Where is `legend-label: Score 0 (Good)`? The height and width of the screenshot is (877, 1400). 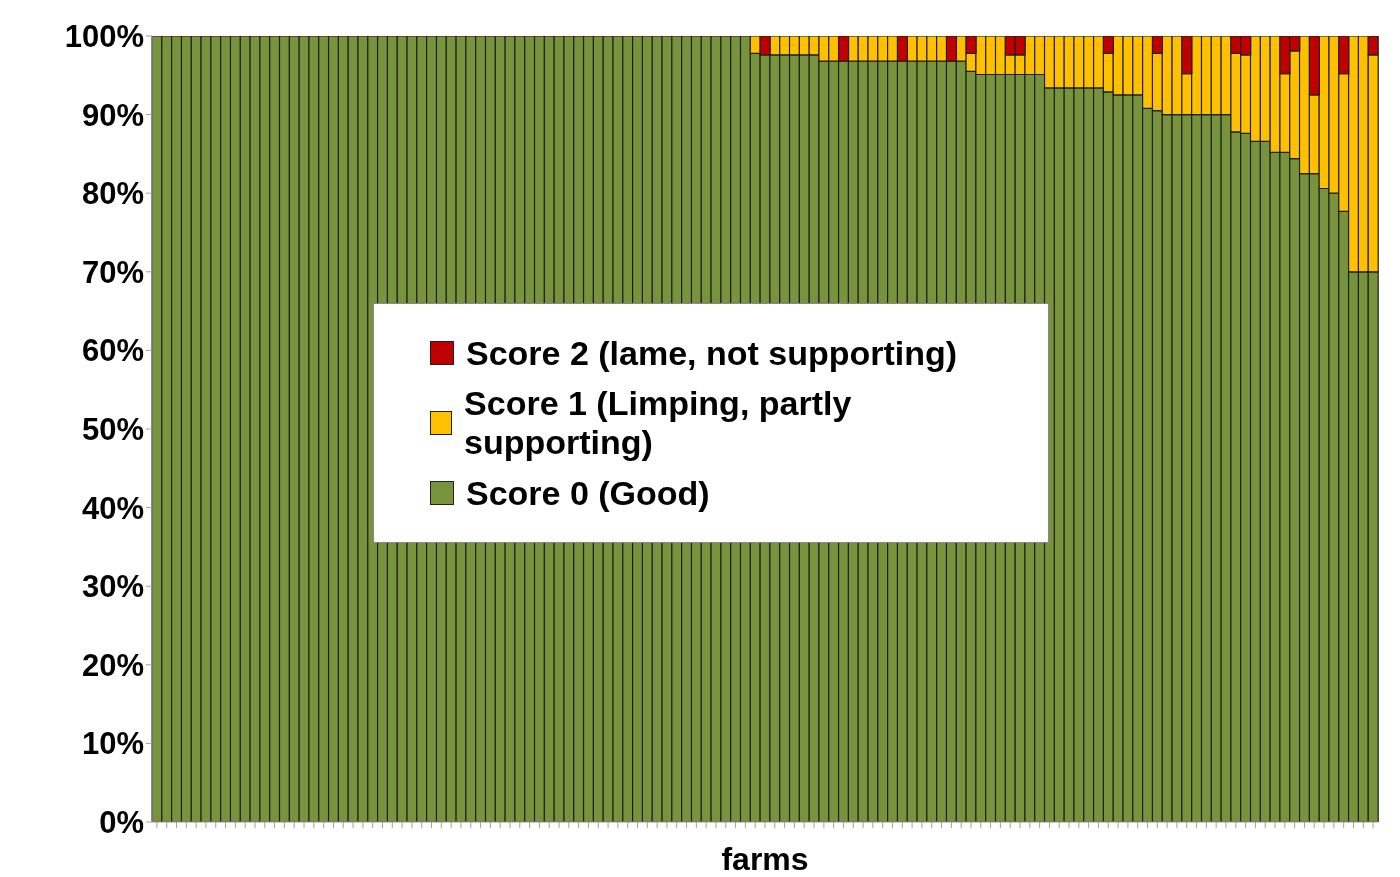
legend-label: Score 0 (Good) is located at coordinates (588, 493).